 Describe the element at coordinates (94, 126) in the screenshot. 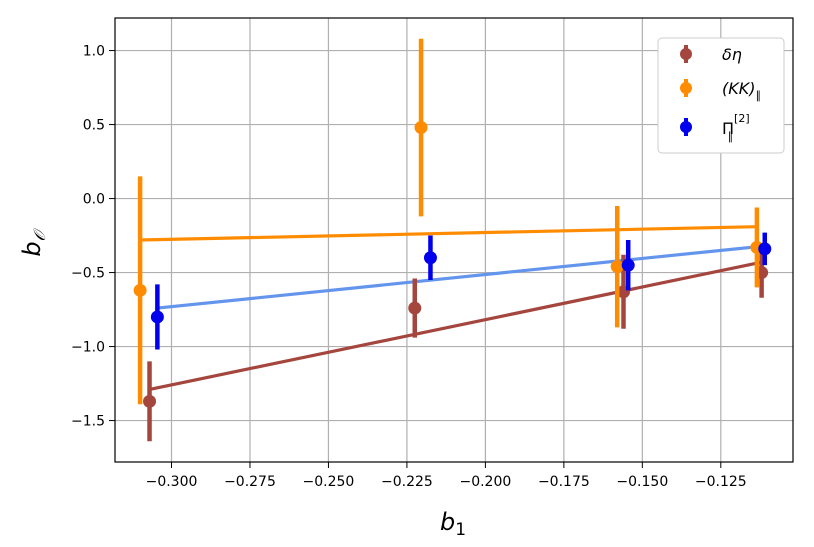

I see `y-tick-label: 0.5` at that location.